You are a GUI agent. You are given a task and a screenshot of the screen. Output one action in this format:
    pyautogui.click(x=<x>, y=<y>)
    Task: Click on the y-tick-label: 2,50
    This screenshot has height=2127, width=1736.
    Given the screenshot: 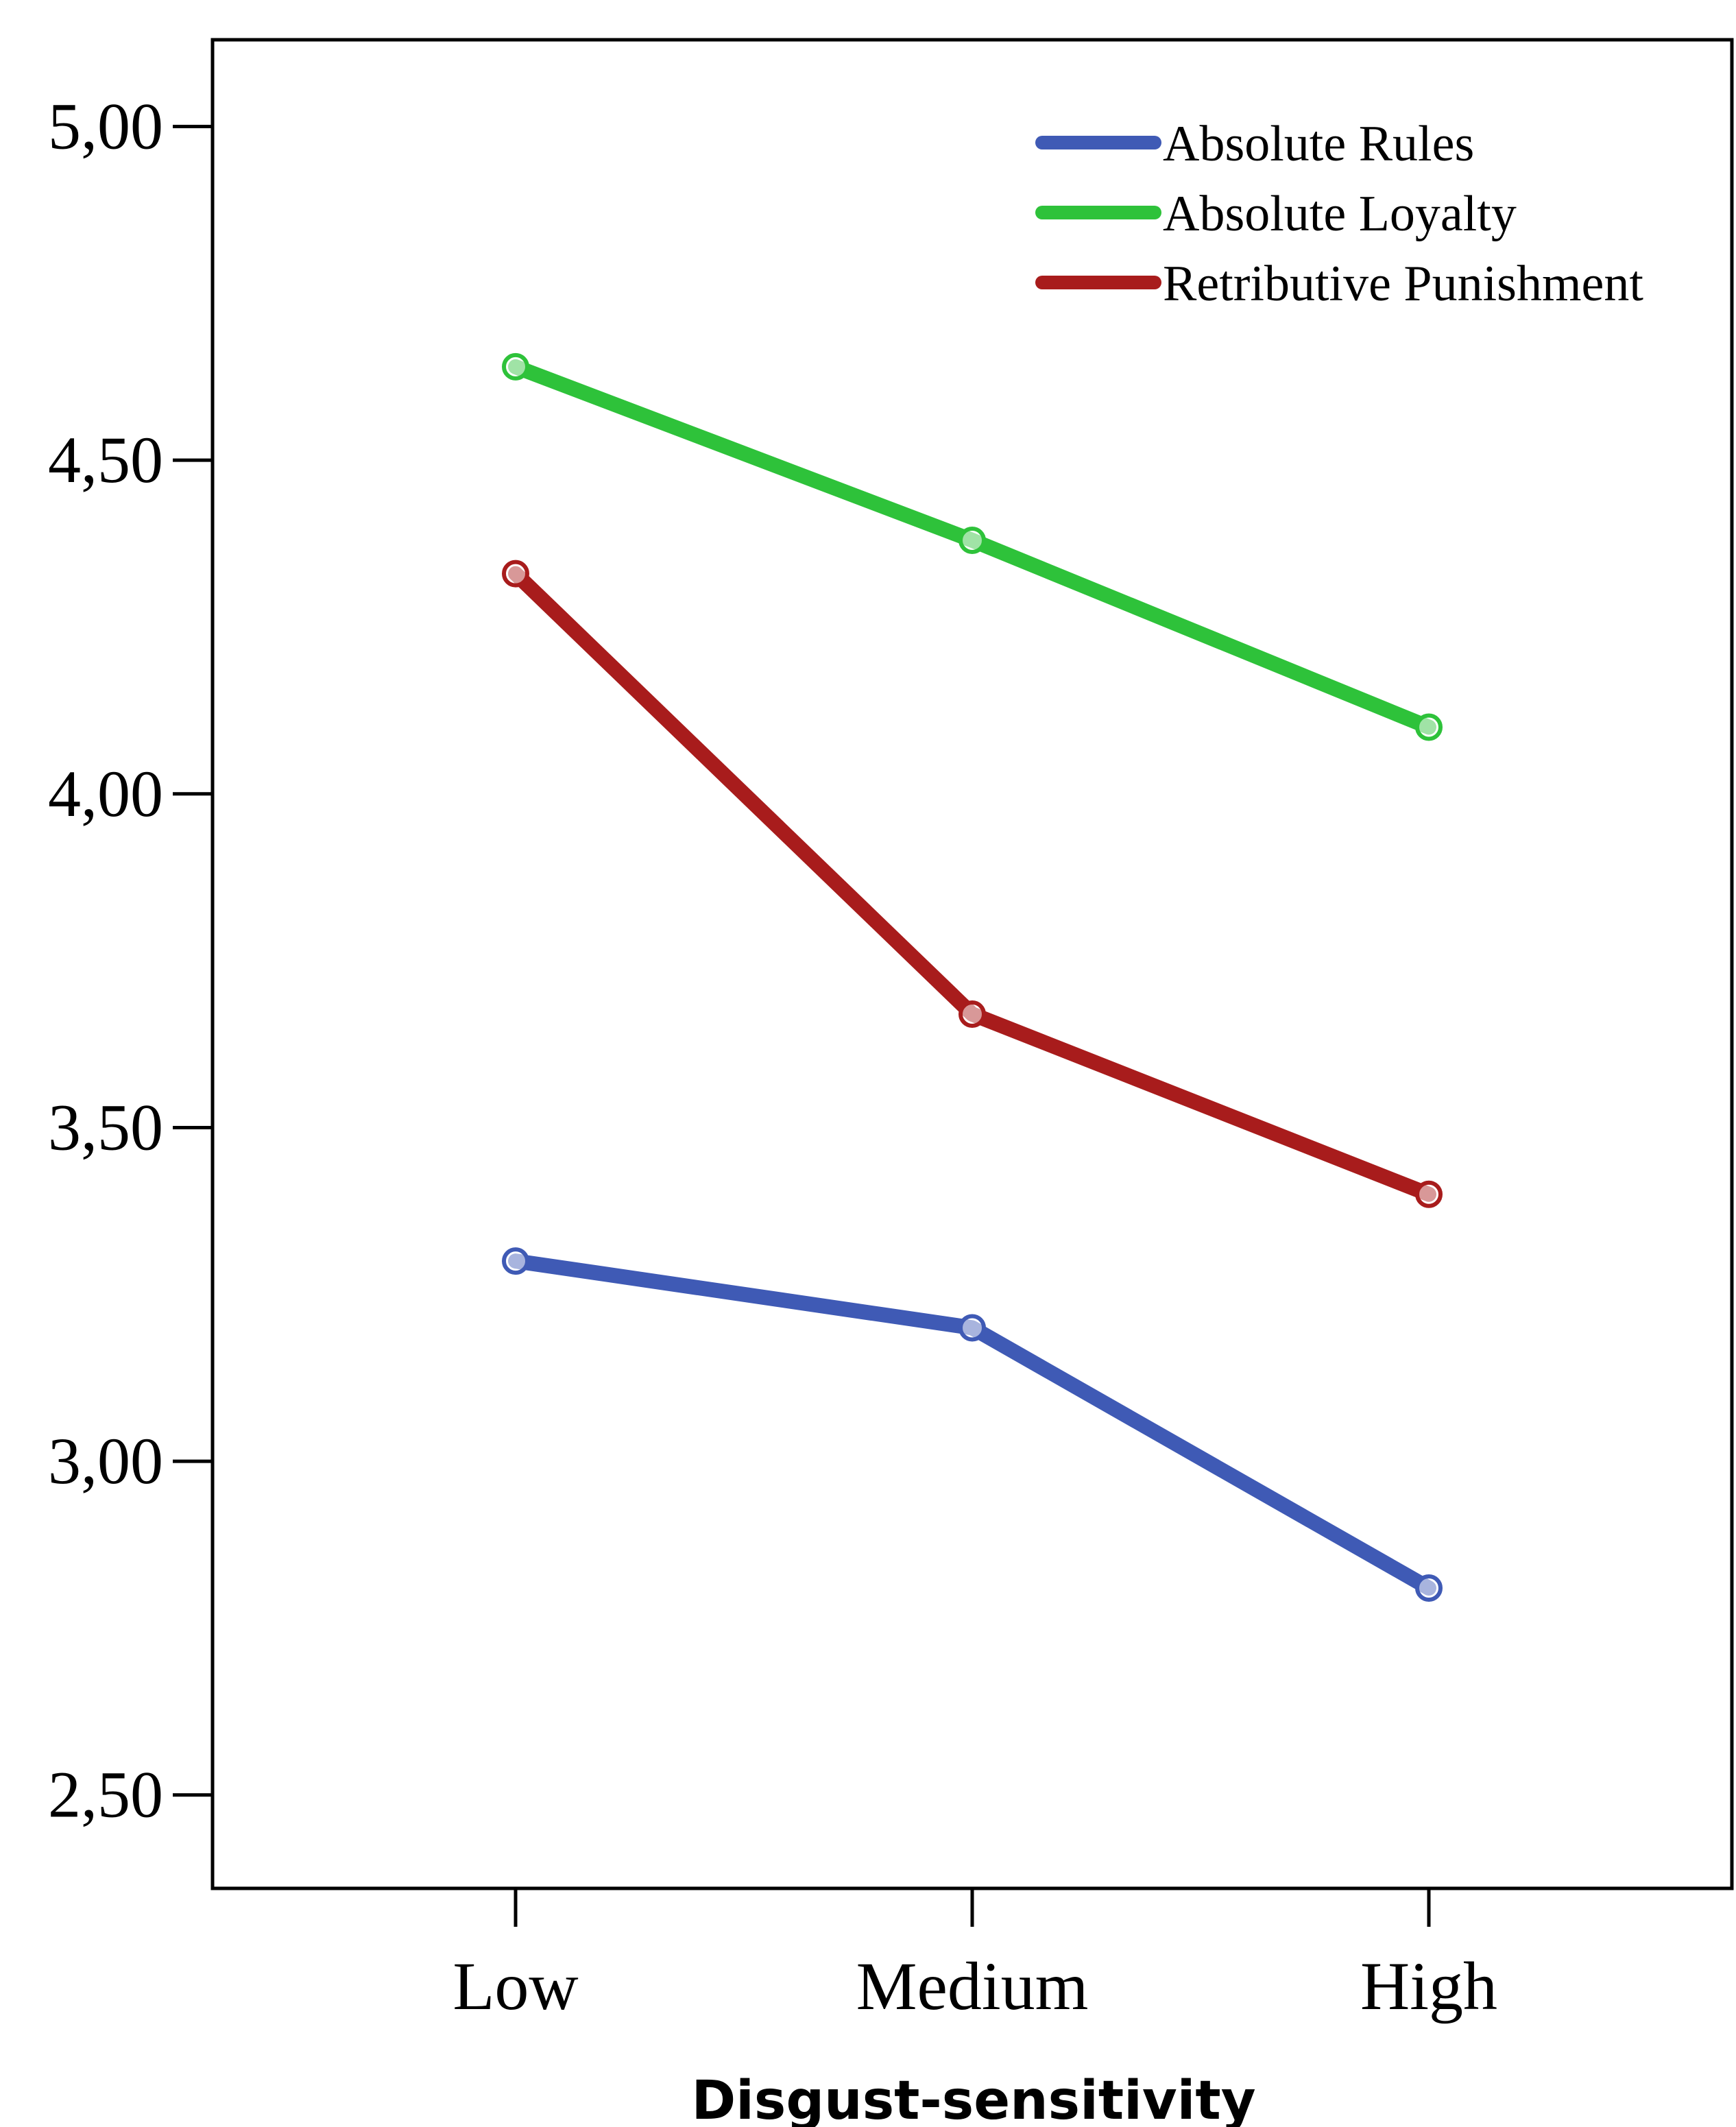 What is the action you would take?
    pyautogui.click(x=105, y=1794)
    